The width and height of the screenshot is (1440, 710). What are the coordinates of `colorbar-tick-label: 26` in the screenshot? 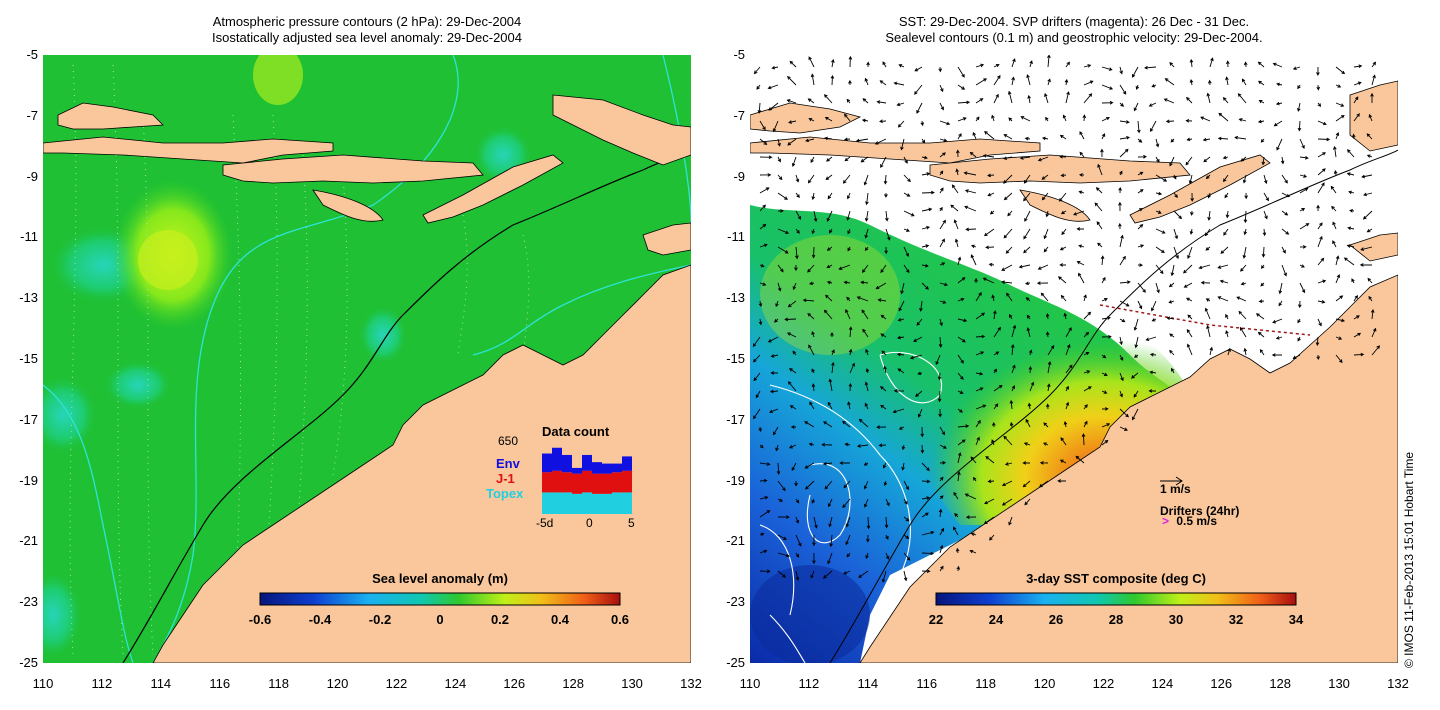 It's located at (1056, 619).